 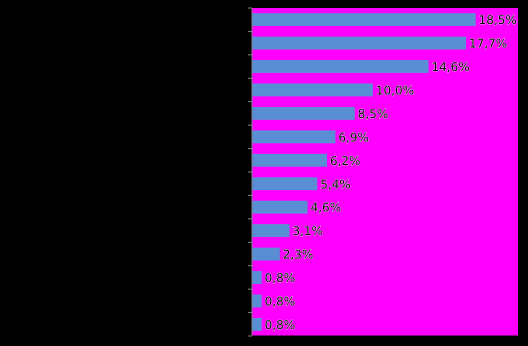 What do you see at coordinates (395, 91) in the screenshot?
I see `data-label: 10,0%` at bounding box center [395, 91].